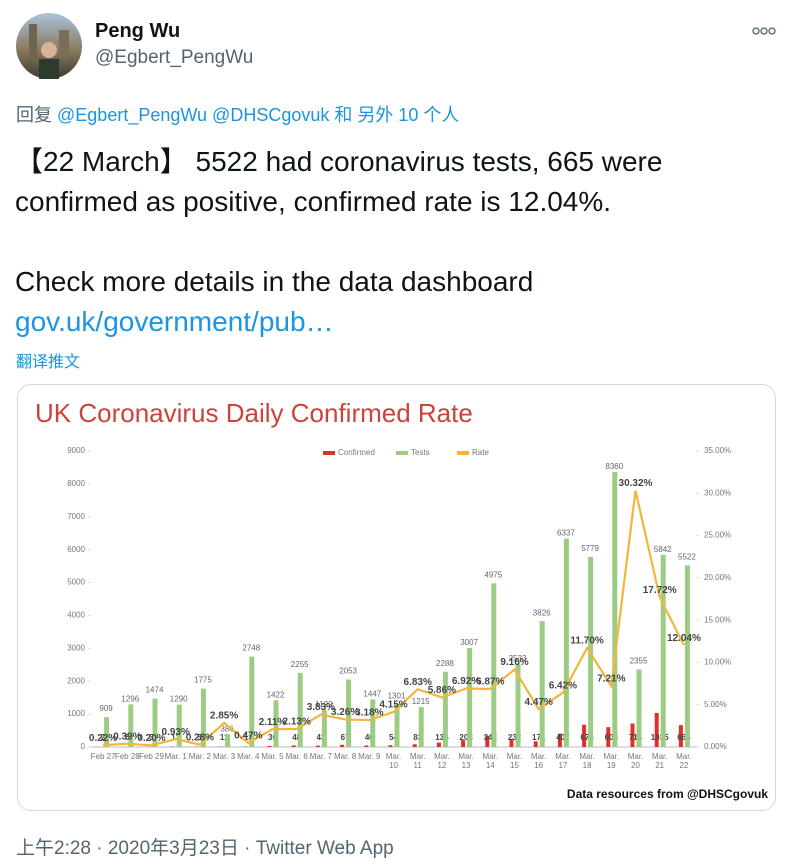  Describe the element at coordinates (466, 737) in the screenshot. I see `data-label: 208` at that location.